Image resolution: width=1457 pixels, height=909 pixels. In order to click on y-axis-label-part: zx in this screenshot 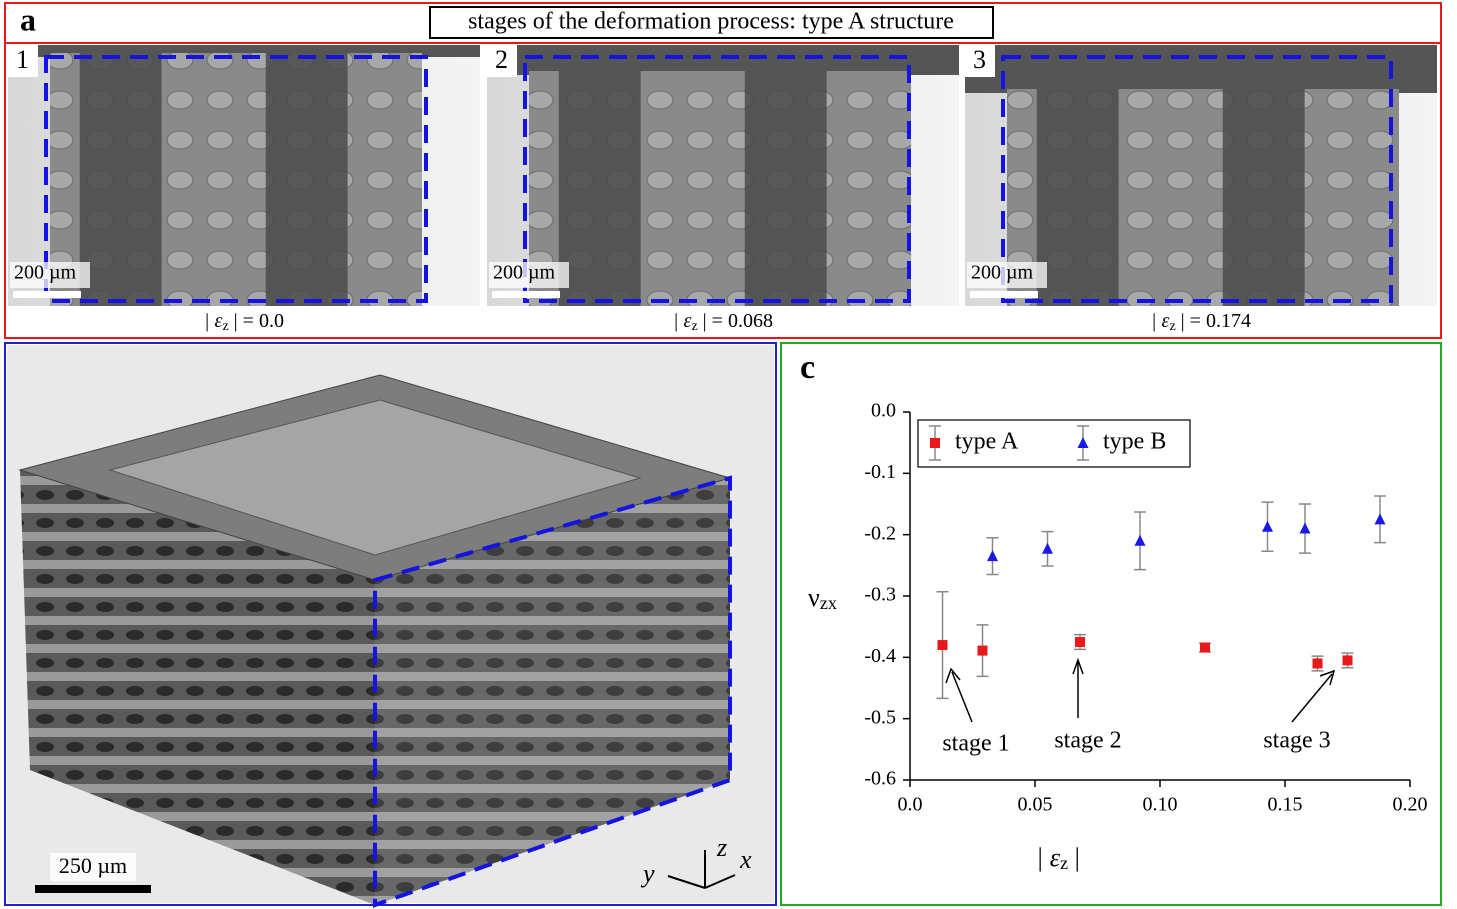, I will do `click(828, 603)`.